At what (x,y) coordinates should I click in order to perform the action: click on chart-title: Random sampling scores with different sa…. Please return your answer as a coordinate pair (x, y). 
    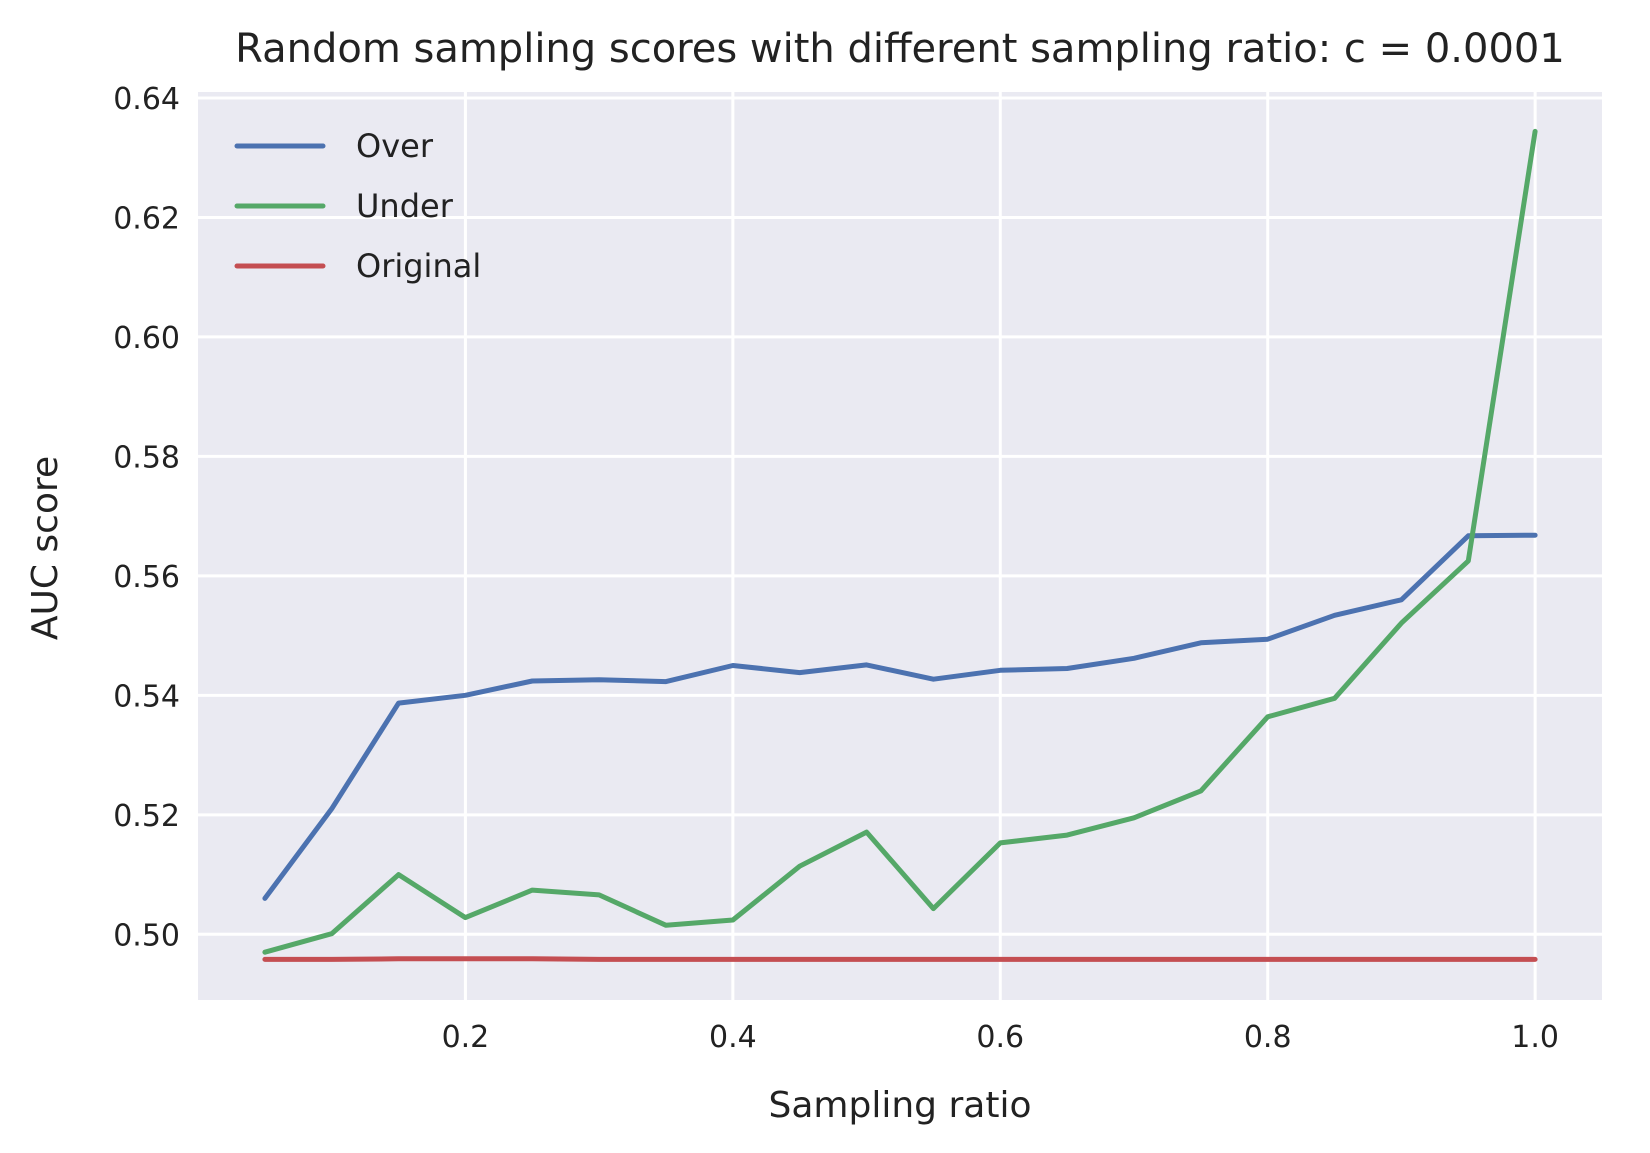
    Looking at the image, I should click on (900, 49).